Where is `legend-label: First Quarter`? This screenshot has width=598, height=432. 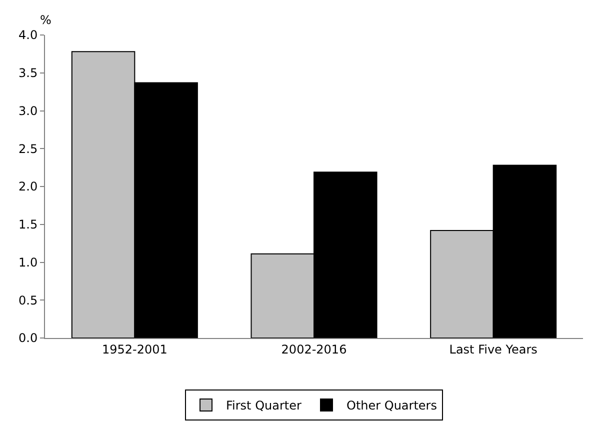
legend-label: First Quarter is located at coordinates (264, 405).